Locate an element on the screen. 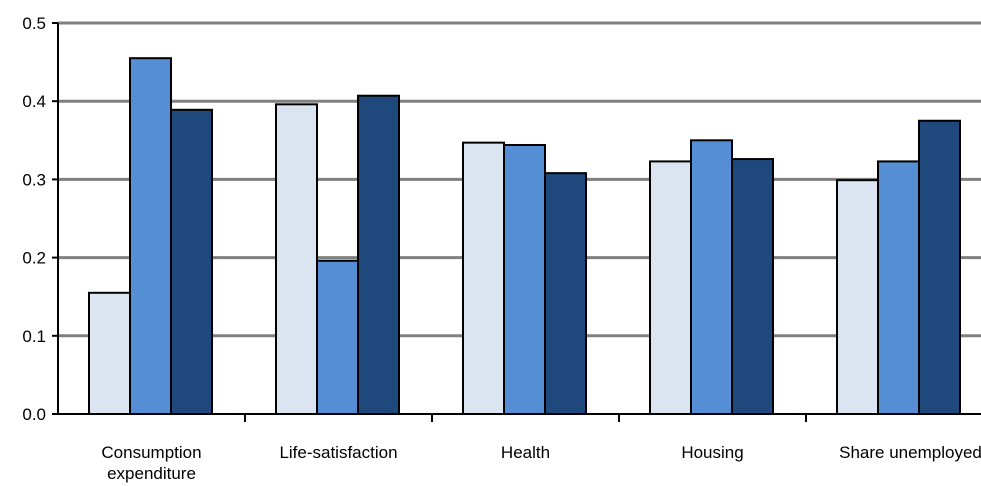 This screenshot has width=981, height=486. x-category-label: expenditure is located at coordinates (151, 473).